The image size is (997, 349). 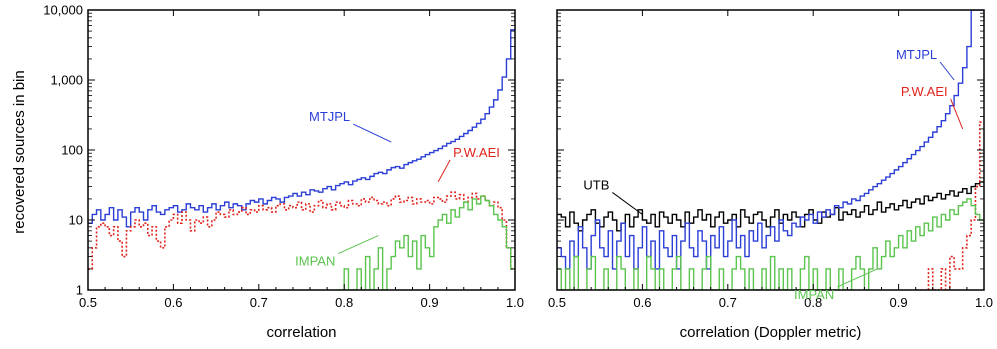 I want to click on right-x-axis-title: correlation (Doppler metric), so click(x=771, y=332).